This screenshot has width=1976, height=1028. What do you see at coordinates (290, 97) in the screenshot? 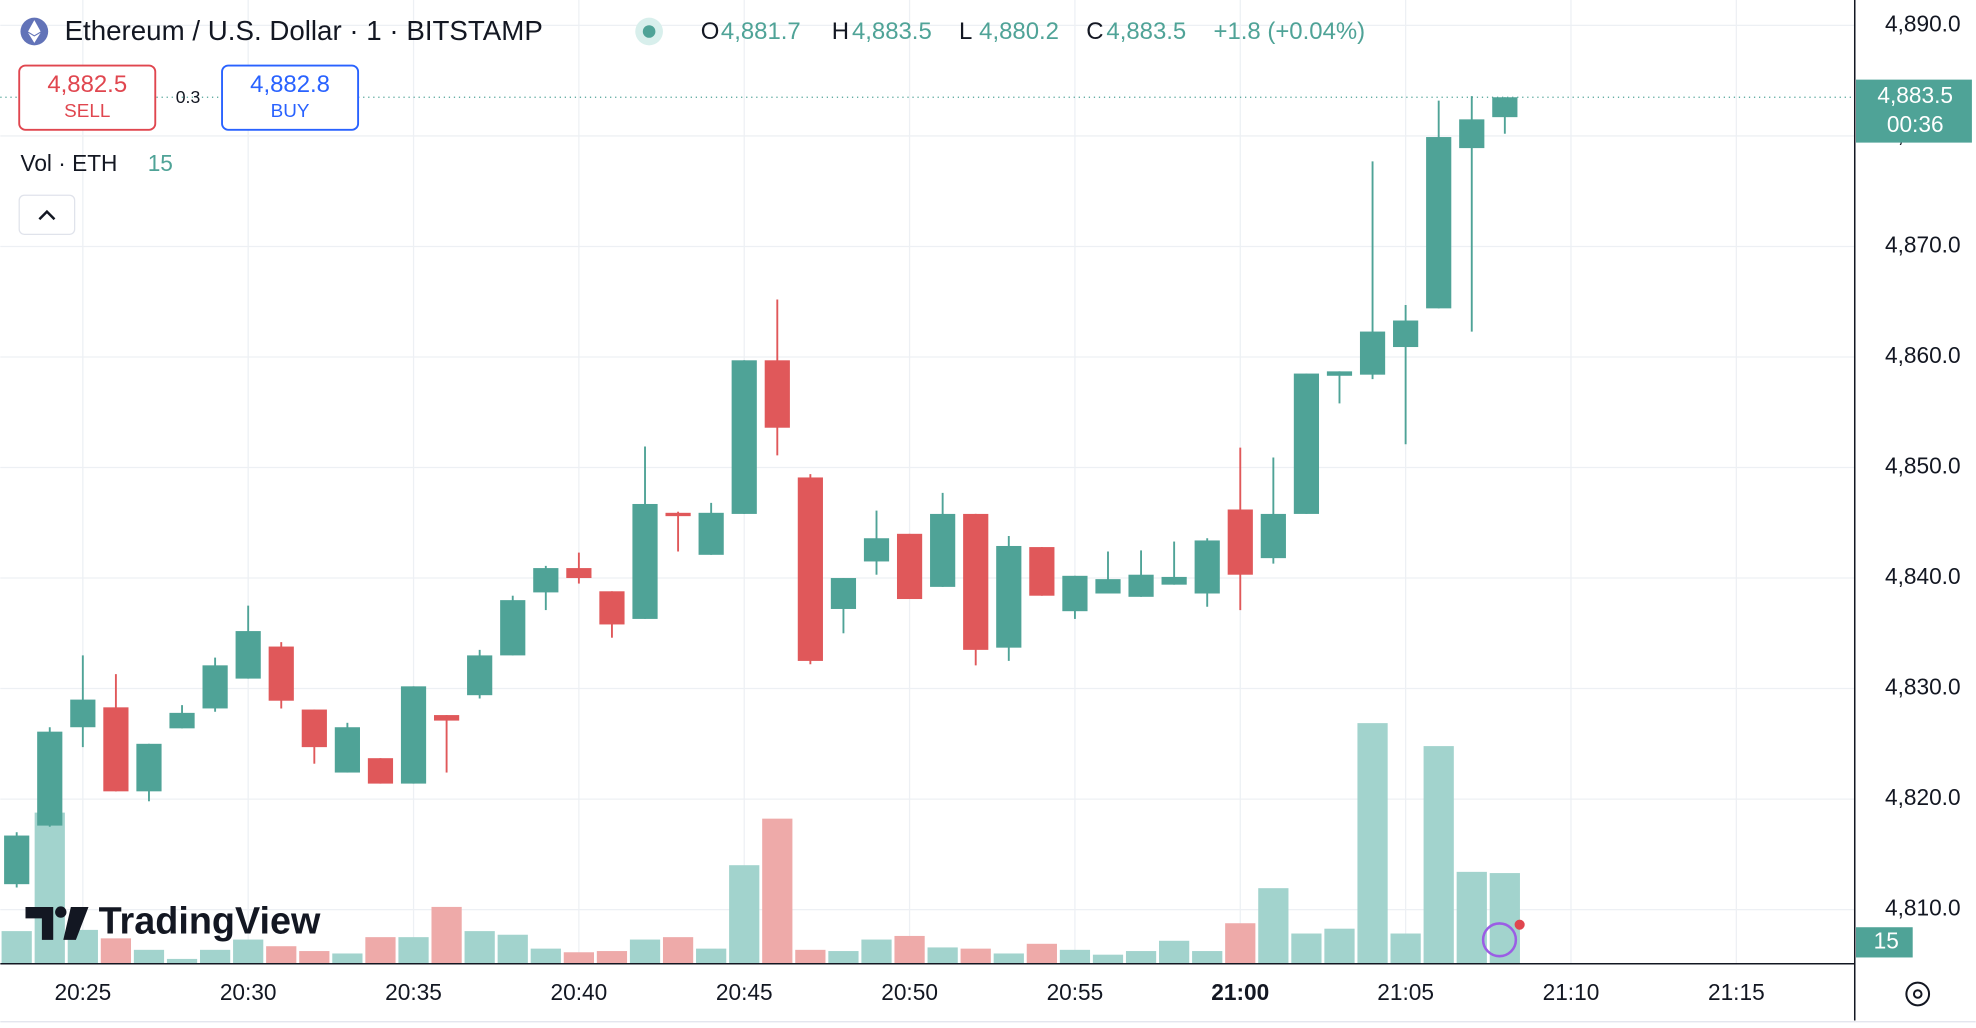
I see `buy-button` at bounding box center [290, 97].